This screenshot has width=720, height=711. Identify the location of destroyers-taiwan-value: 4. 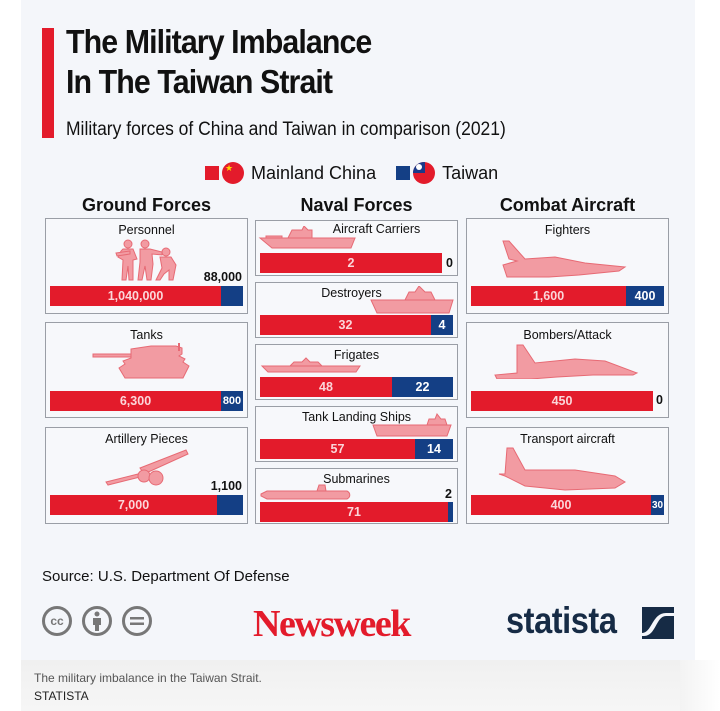
(442, 325).